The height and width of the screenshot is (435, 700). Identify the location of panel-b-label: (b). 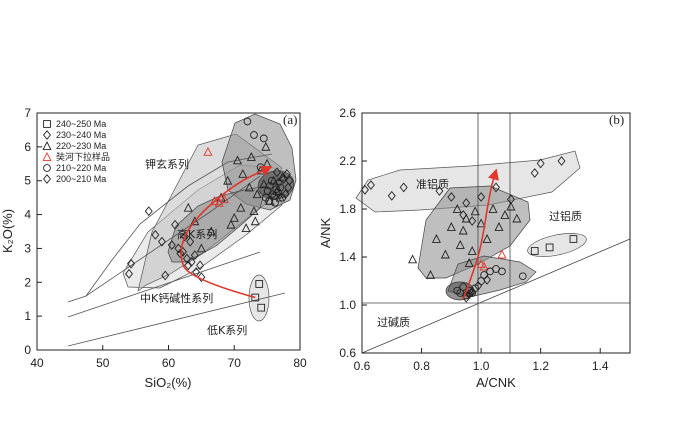
(616, 119).